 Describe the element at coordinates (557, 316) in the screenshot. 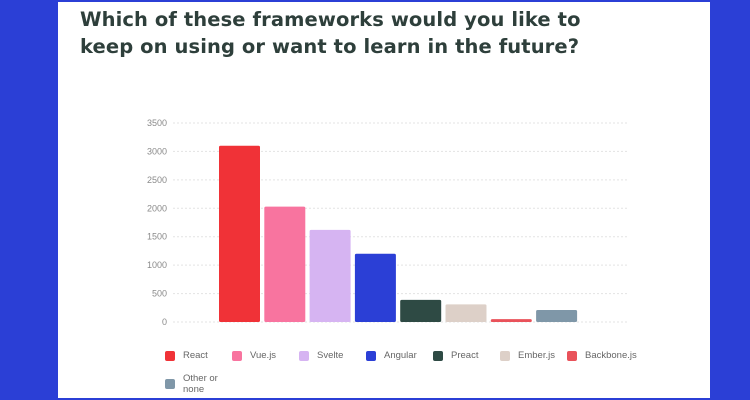

I see `bar-other-or-none` at that location.